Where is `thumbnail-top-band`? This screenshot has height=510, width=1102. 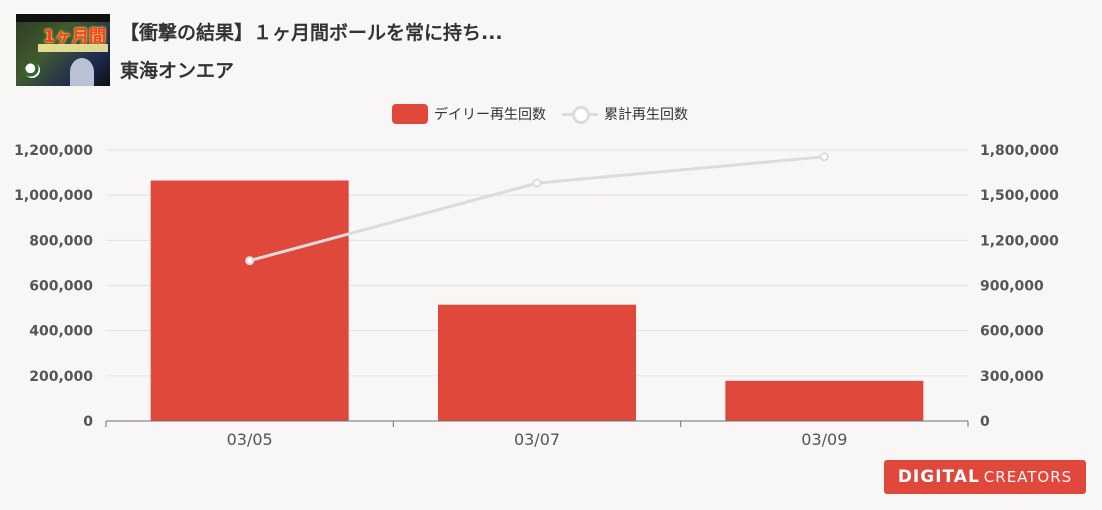 thumbnail-top-band is located at coordinates (63, 18).